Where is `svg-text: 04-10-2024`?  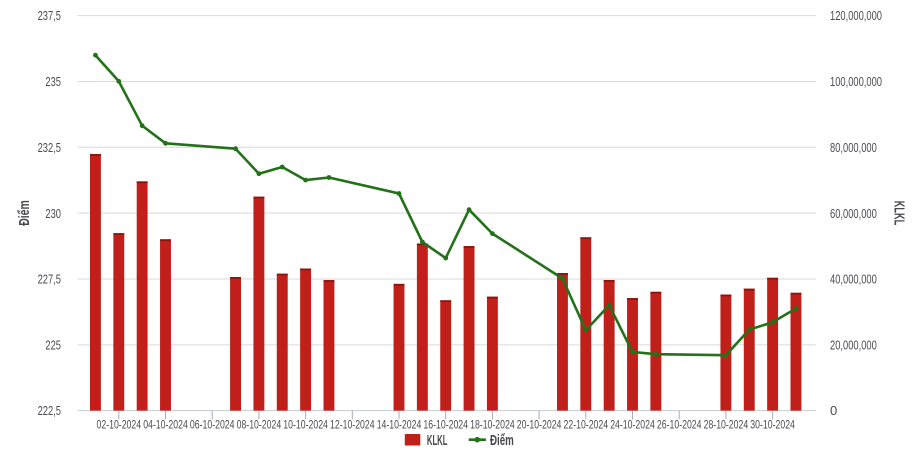
svg-text: 04-10-2024 is located at coordinates (165, 426).